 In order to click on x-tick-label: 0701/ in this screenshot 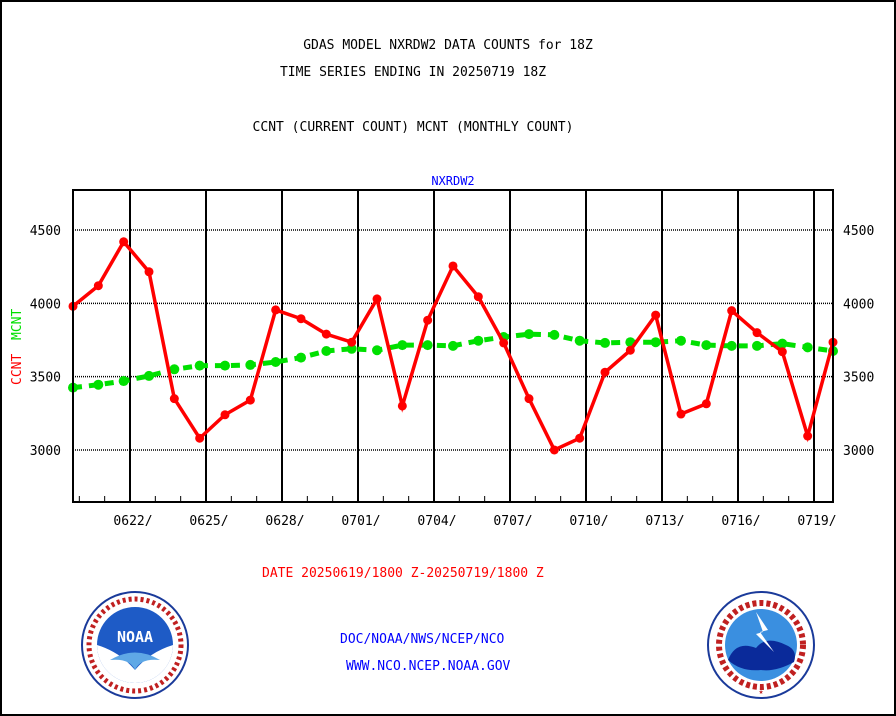, I will do `click(360, 521)`.